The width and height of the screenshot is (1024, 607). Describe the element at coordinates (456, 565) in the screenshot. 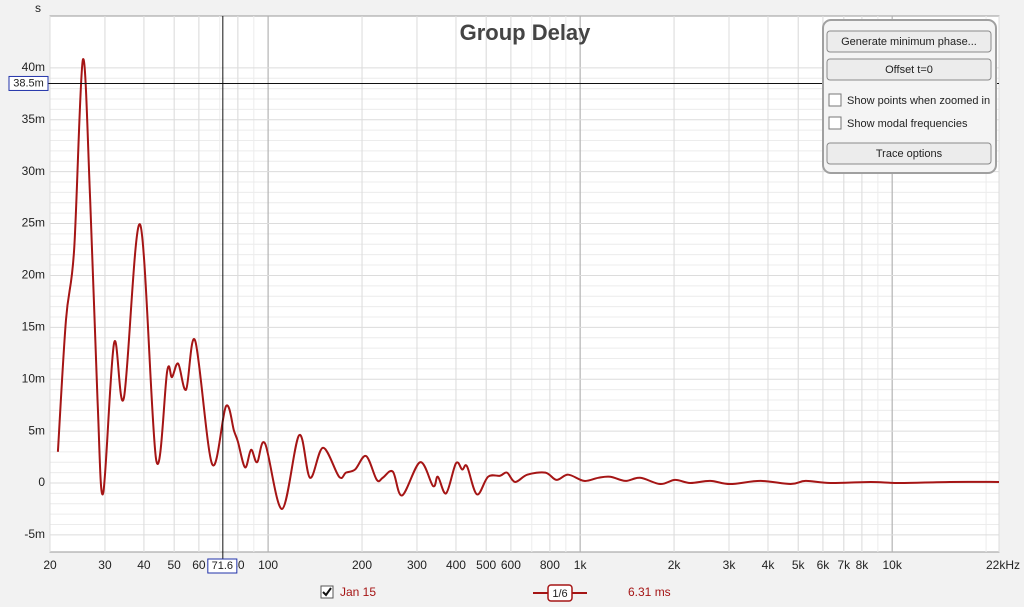

I see `x-tick-label: 400` at that location.